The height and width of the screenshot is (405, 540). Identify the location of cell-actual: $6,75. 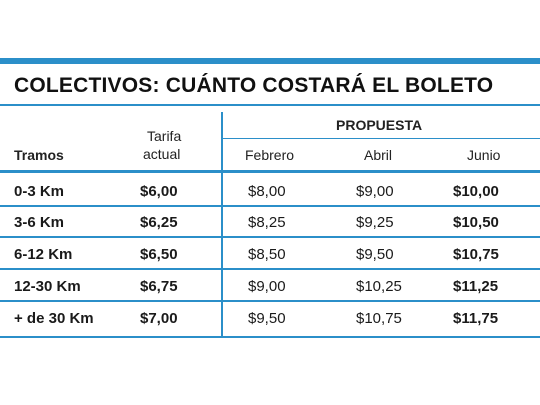
(159, 286).